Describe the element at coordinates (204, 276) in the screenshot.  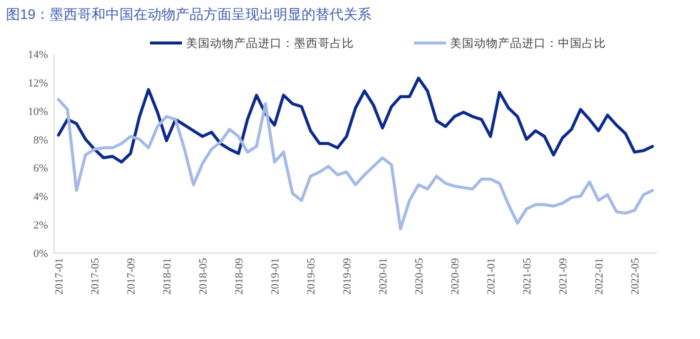
I see `x-tick-label: 2018-05` at that location.